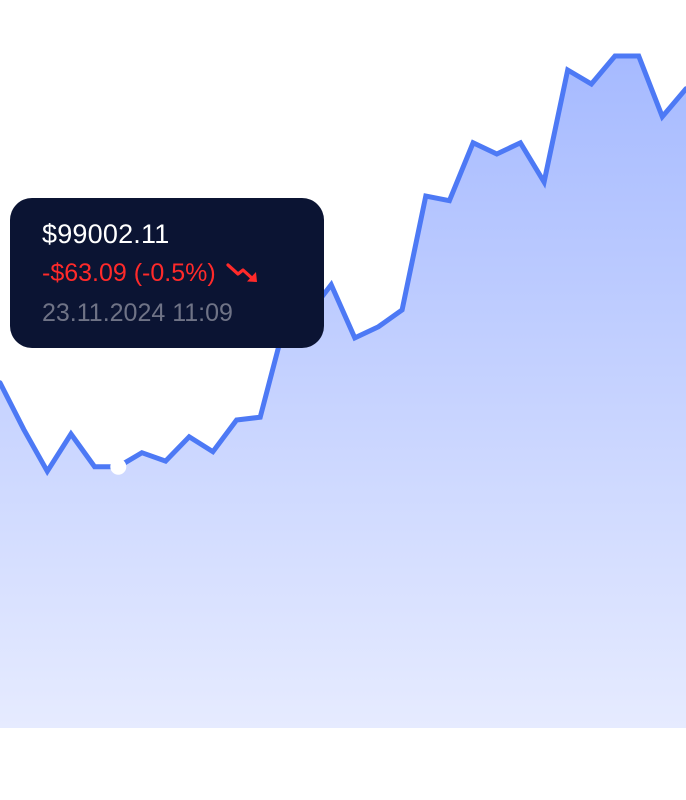 The height and width of the screenshot is (800, 686). I want to click on tooltip-price: $99002.11, so click(106, 234).